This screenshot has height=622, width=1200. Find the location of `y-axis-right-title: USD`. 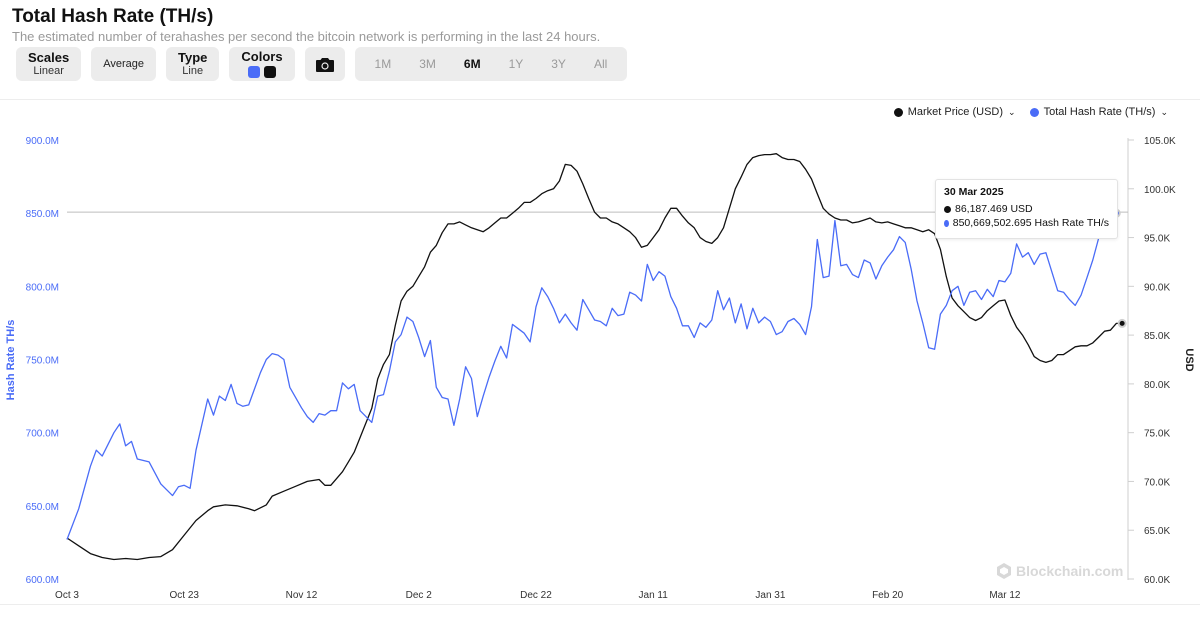

y-axis-right-title: USD is located at coordinates (1189, 359).